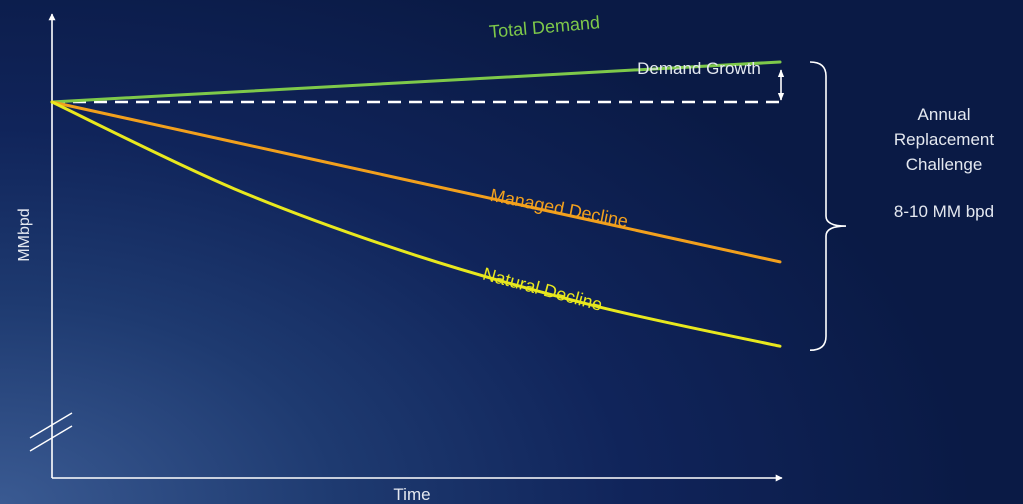 The image size is (1023, 504). What do you see at coordinates (944, 114) in the screenshot?
I see `bracket-heading-line-1: Annual` at bounding box center [944, 114].